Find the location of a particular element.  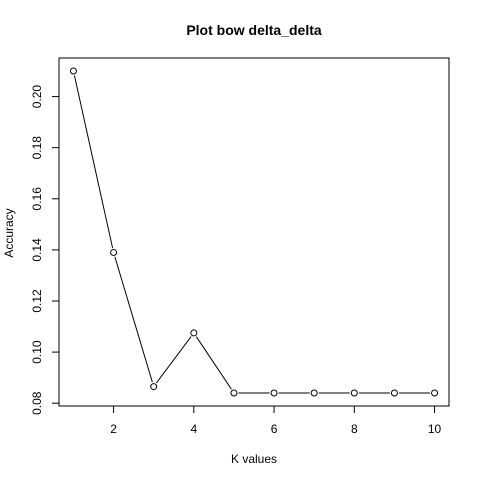

y-tick-label: 0.14 is located at coordinates (37, 250).